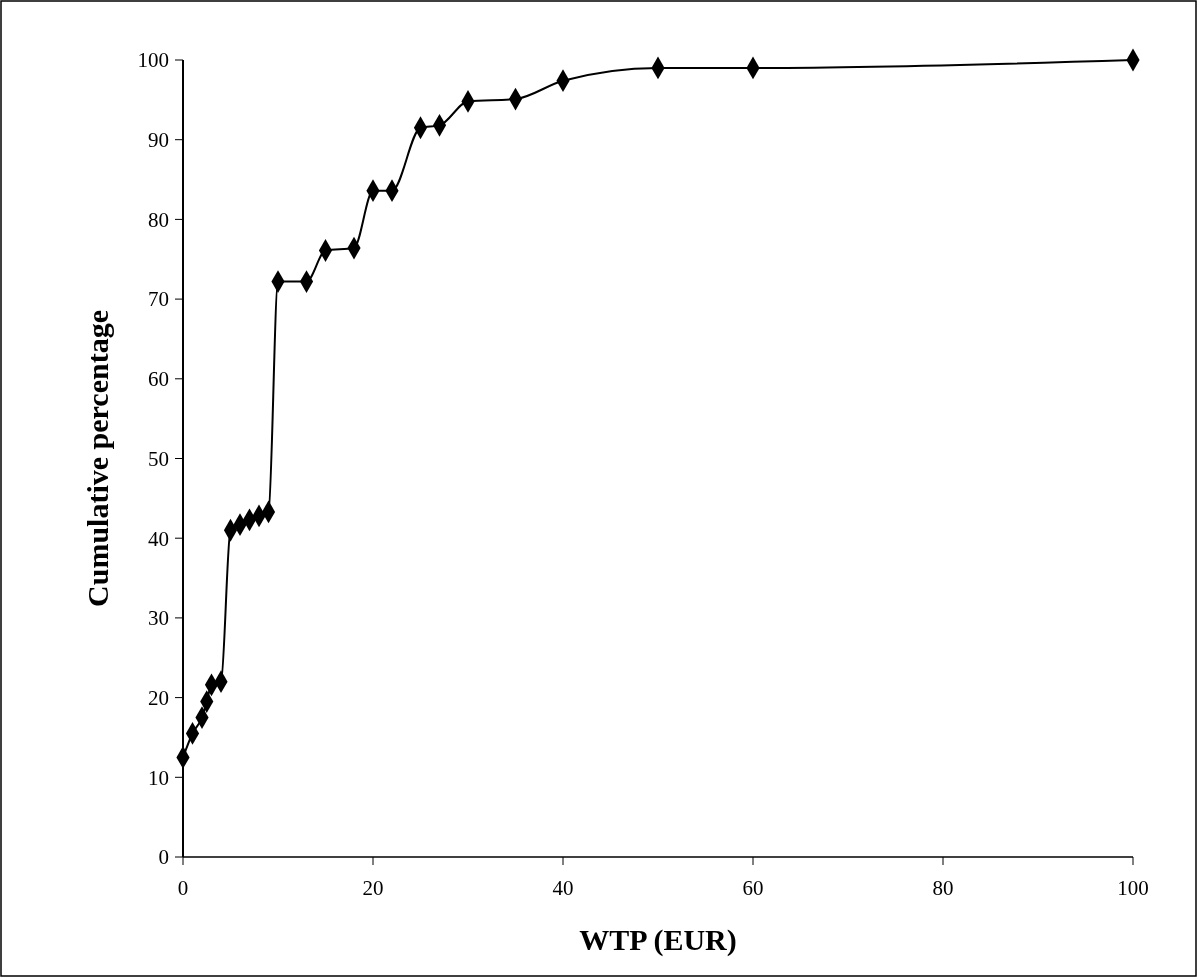  What do you see at coordinates (158, 538) in the screenshot?
I see `y-tick-label: 40` at bounding box center [158, 538].